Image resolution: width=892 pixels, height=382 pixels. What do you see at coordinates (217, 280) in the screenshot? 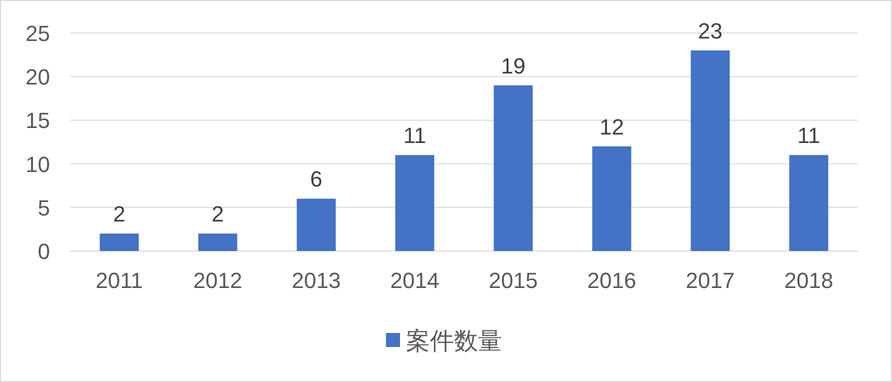
I see `x-tick-label: 2012` at bounding box center [217, 280].